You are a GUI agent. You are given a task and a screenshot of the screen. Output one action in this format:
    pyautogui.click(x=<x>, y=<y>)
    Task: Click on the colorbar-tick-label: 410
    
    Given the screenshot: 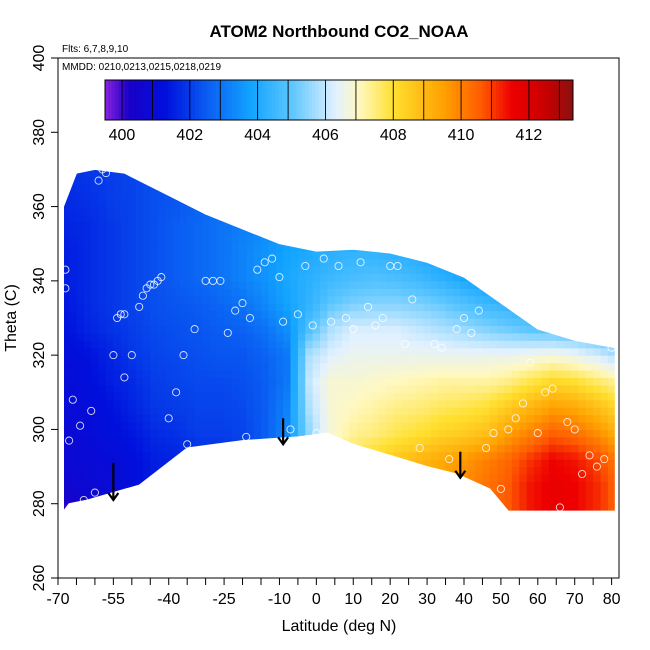 What is the action you would take?
    pyautogui.click(x=461, y=135)
    